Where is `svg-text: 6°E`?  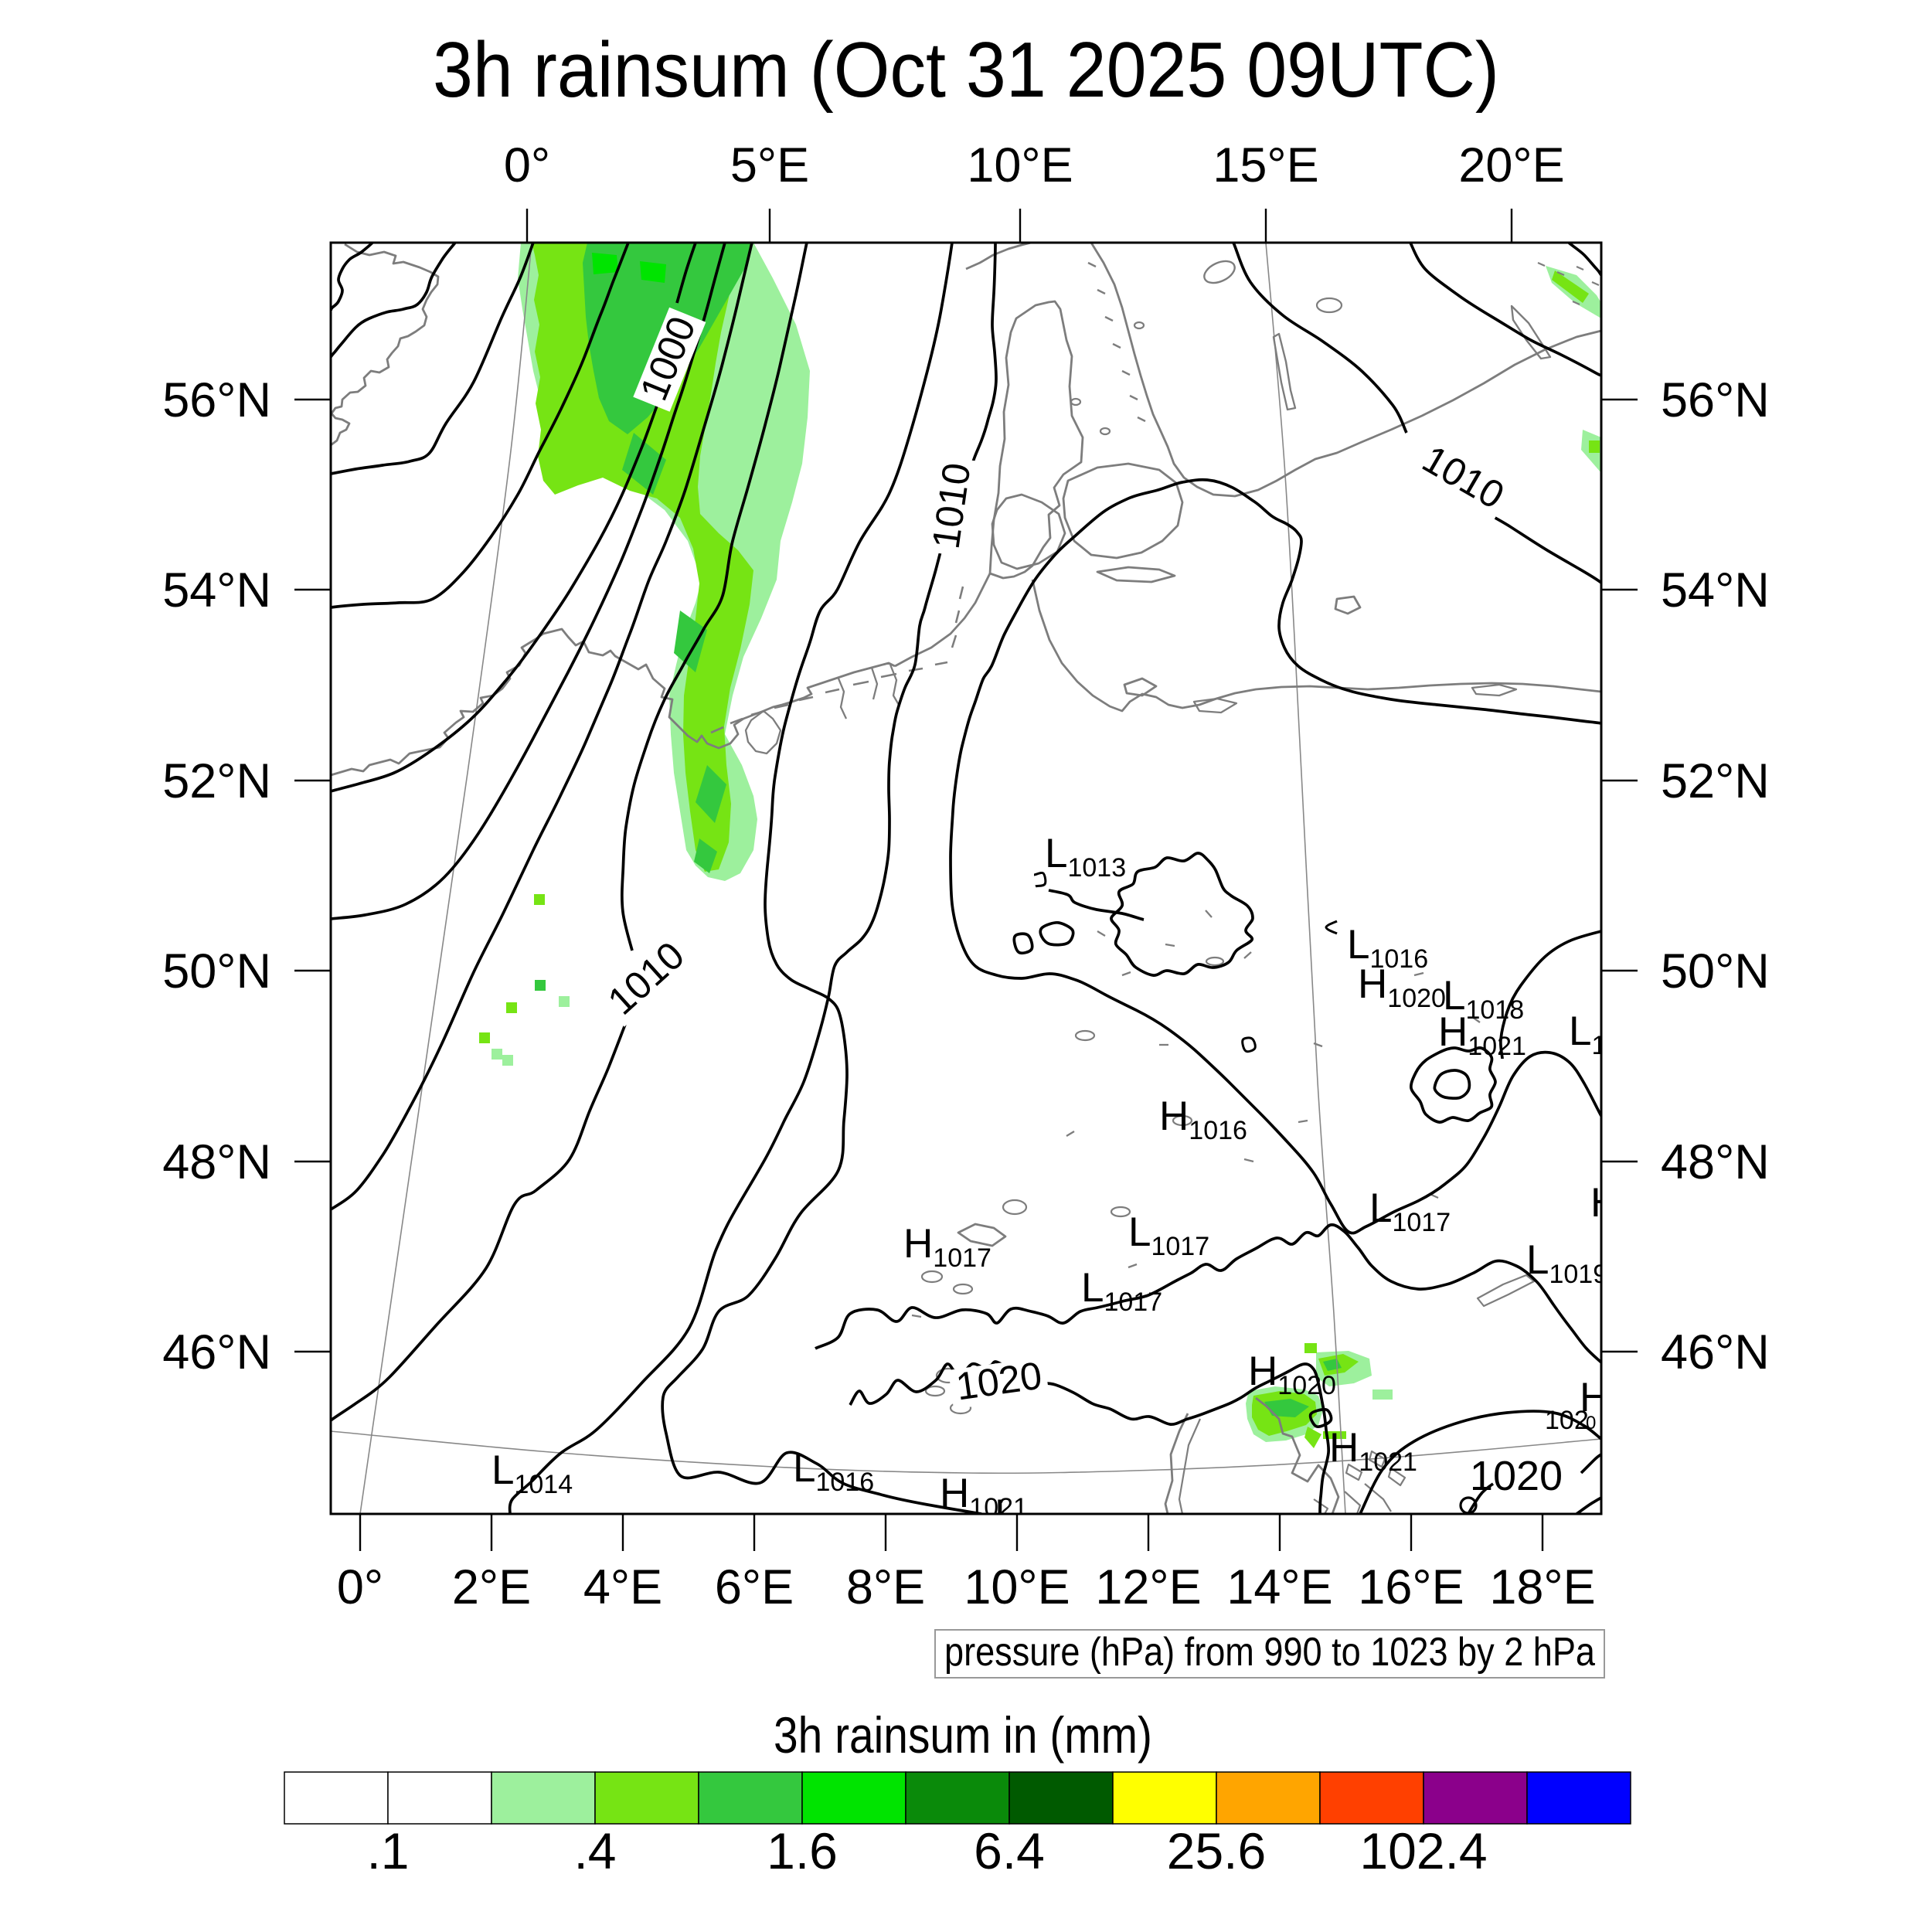
svg-text: 6°E is located at coordinates (755, 1587).